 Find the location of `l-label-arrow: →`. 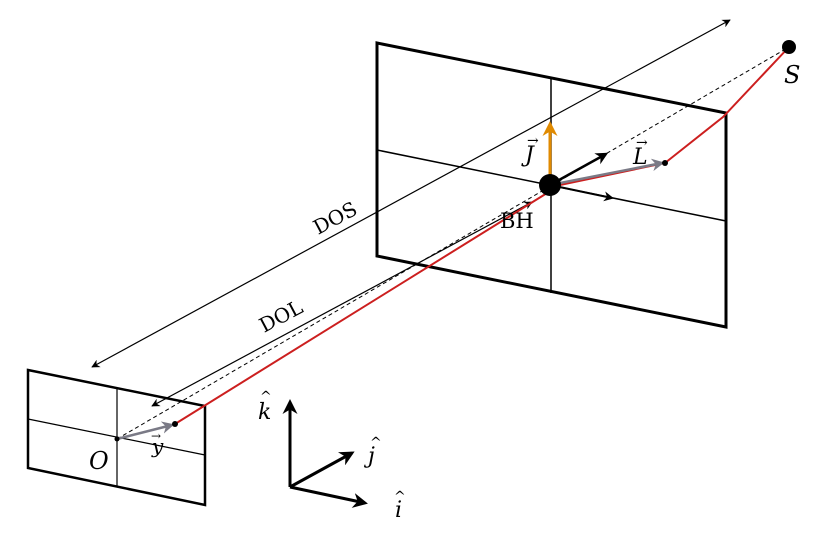

l-label-arrow: → is located at coordinates (642, 143).